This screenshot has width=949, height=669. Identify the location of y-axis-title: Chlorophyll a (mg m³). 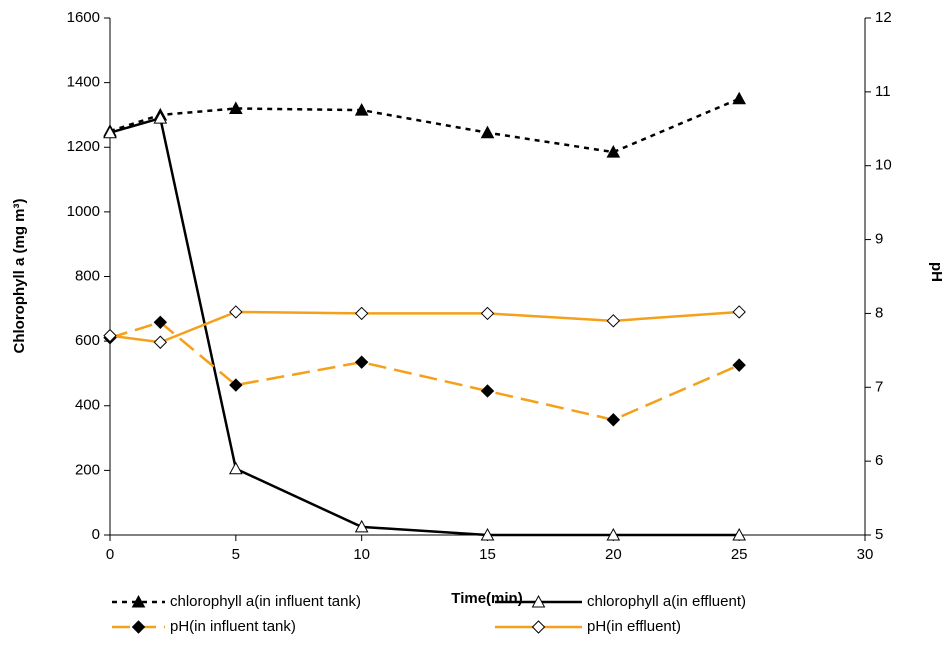
(19, 276).